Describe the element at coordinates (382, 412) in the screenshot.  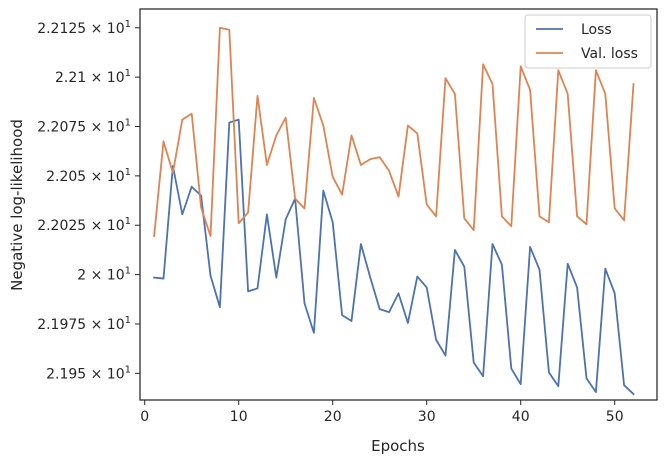
I see `x-axis-ticks: 0 10 20 30 40 50` at that location.